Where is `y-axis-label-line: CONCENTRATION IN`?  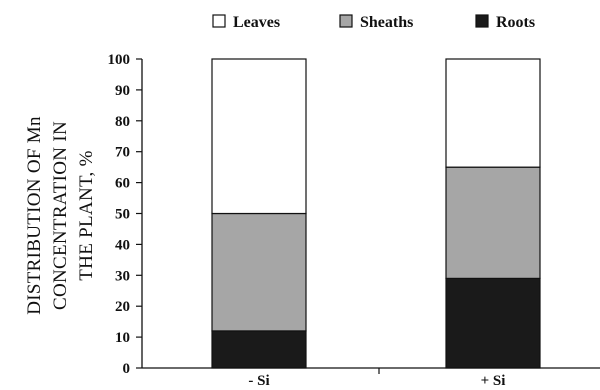
y-axis-label-line: CONCENTRATION IN is located at coordinates (60, 215).